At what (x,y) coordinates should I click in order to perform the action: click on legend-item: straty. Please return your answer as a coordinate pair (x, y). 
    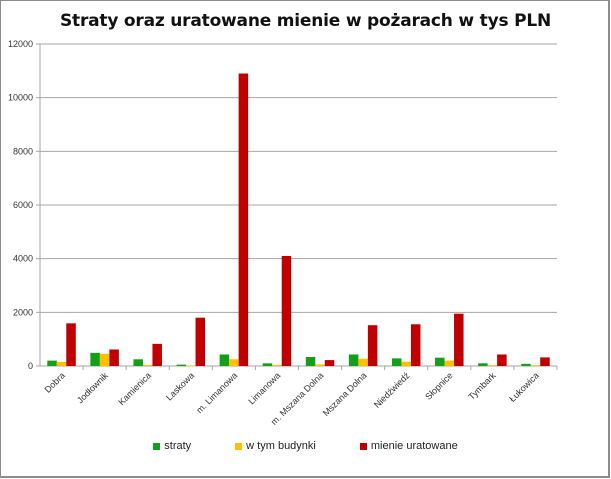
    Looking at the image, I should click on (172, 446).